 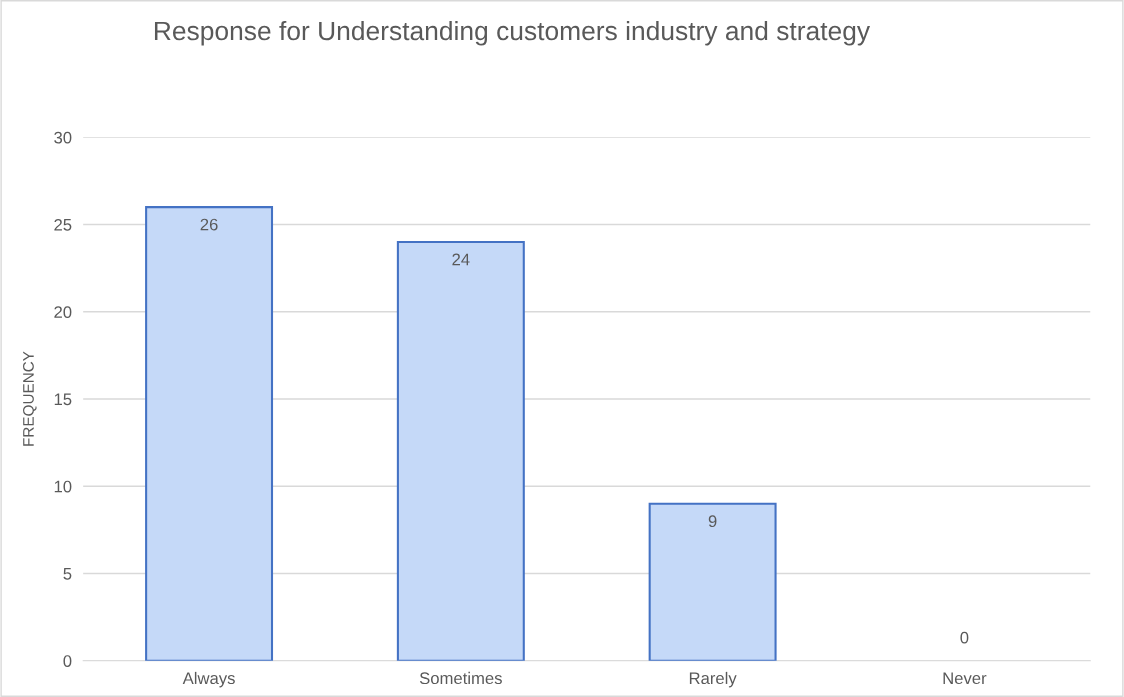 I want to click on y-tick-label: 10, so click(x=63, y=486).